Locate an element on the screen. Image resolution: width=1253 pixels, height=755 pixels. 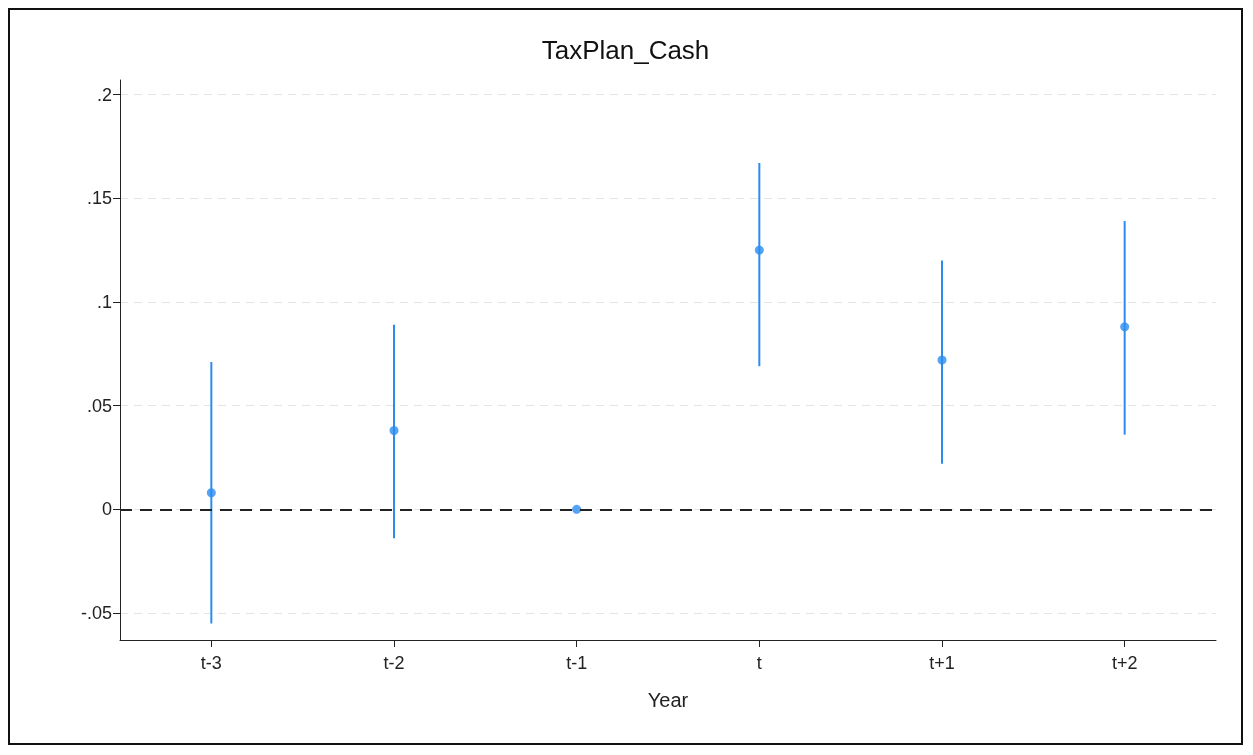
chart-title: TaxPlan_Cash is located at coordinates (625, 50).